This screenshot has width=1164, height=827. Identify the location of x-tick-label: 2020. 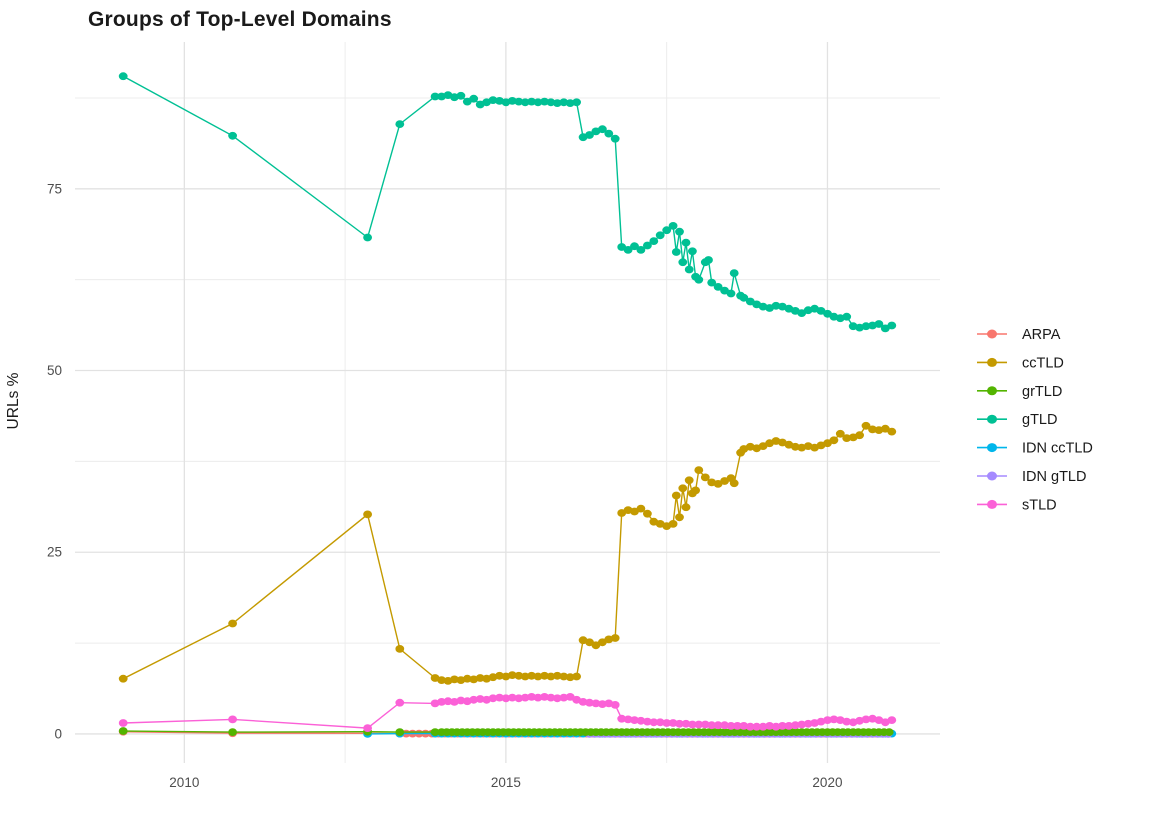
(827, 782).